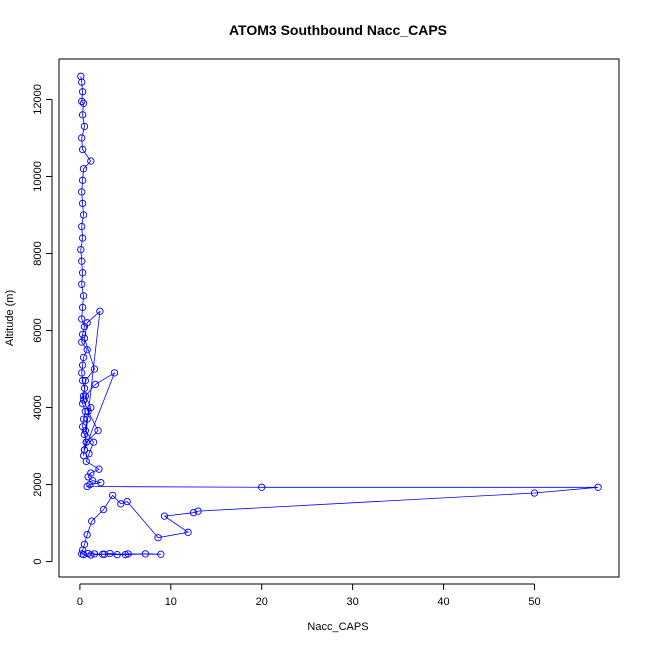 This screenshot has height=650, width=650. I want to click on x-tick-label: 20, so click(262, 602).